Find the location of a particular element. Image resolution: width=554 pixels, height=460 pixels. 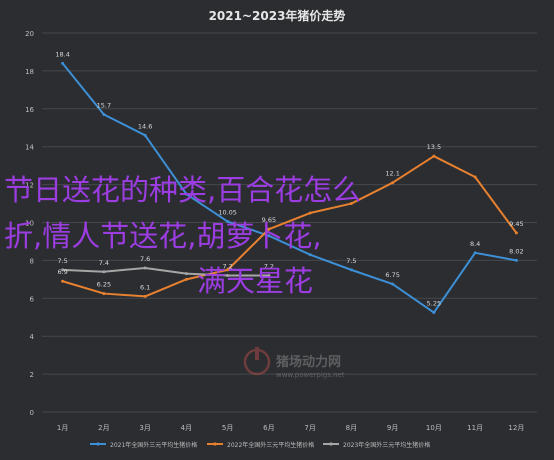

overlay-line-1: 节日送花的种类,百合花怎么 is located at coordinates (182, 190).